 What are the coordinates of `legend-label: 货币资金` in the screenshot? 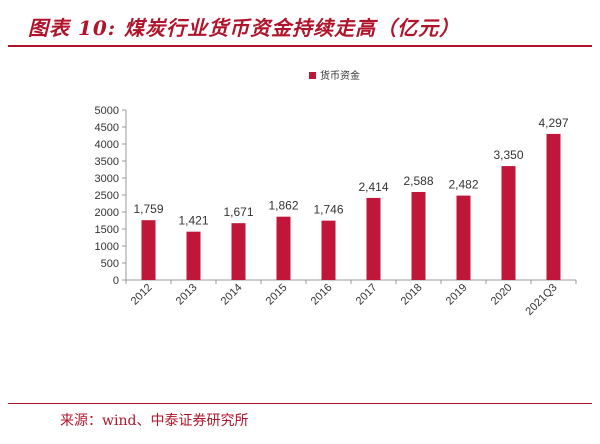 It's located at (340, 75).